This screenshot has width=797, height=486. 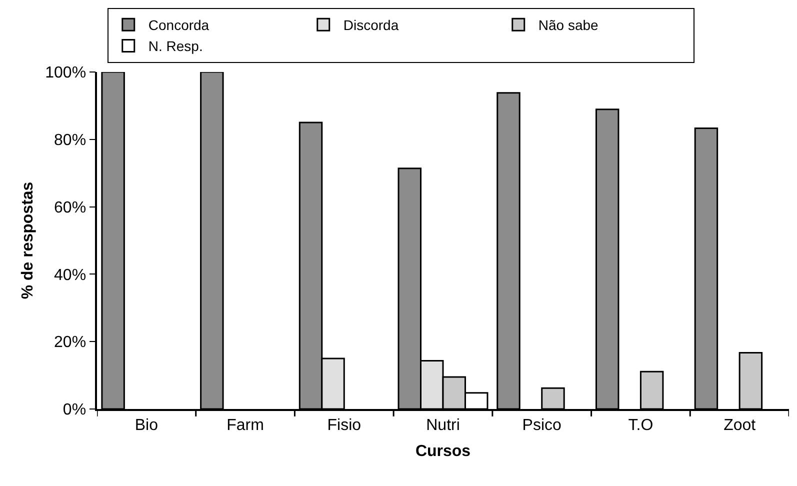 I want to click on legend-label: Discorda, so click(x=371, y=25).